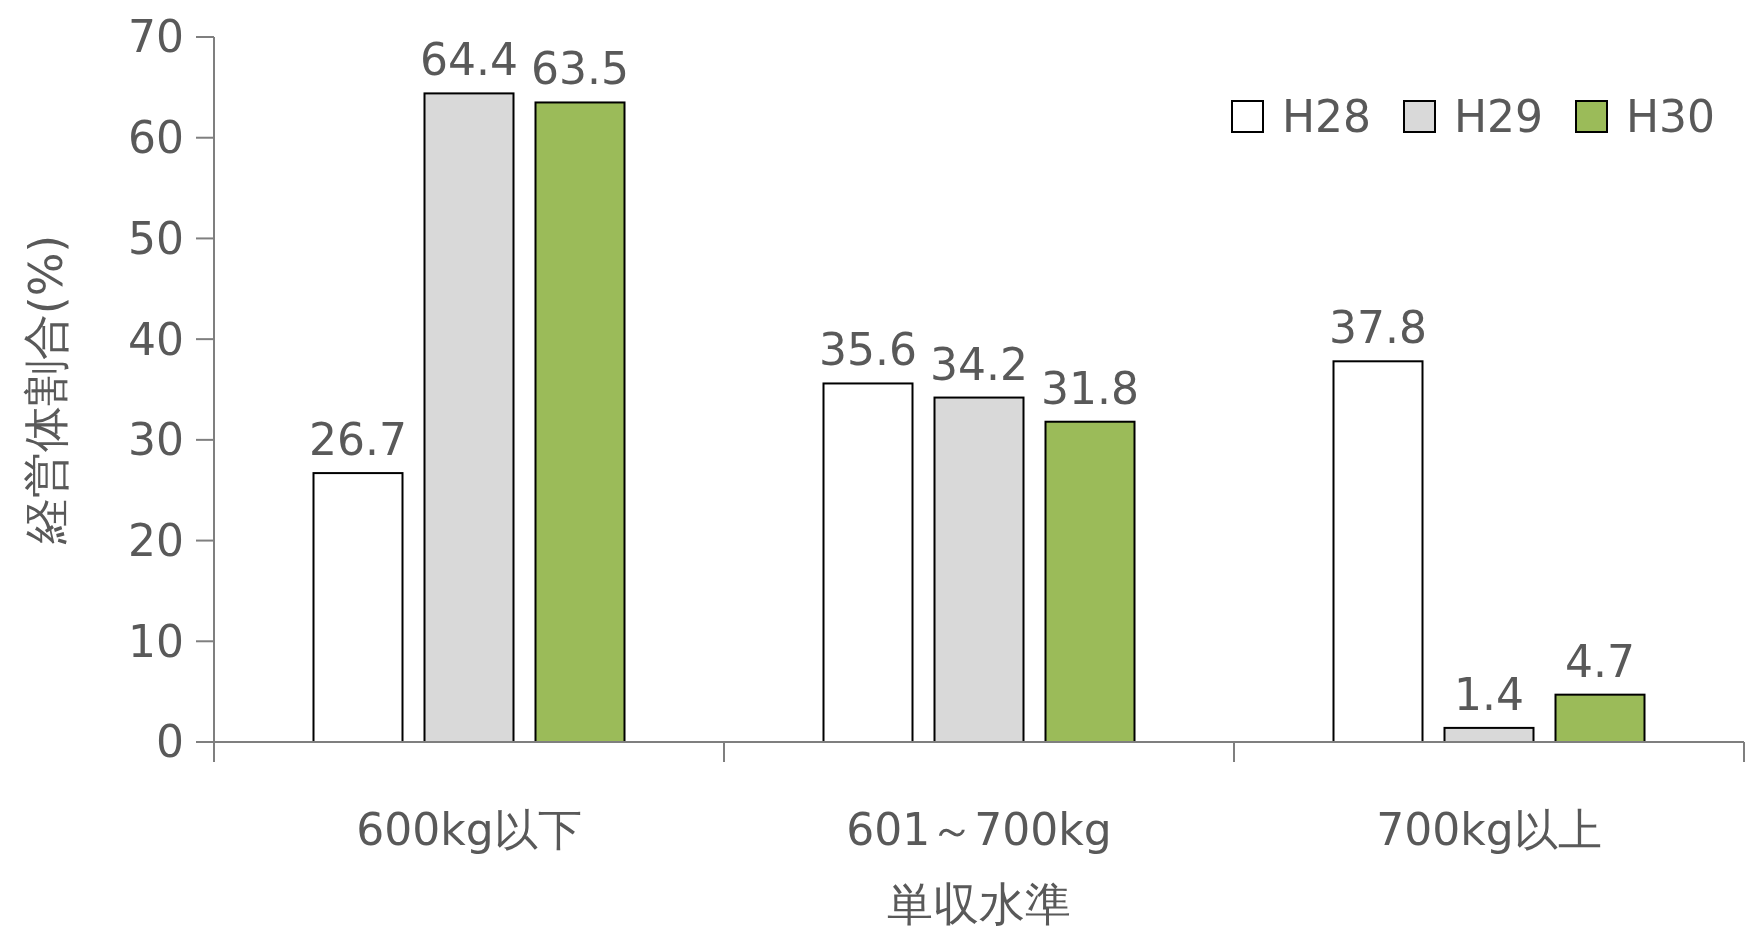 Image resolution: width=1745 pixels, height=931 pixels. Describe the element at coordinates (580, 69) in the screenshot. I see `data-label: 63.5` at that location.